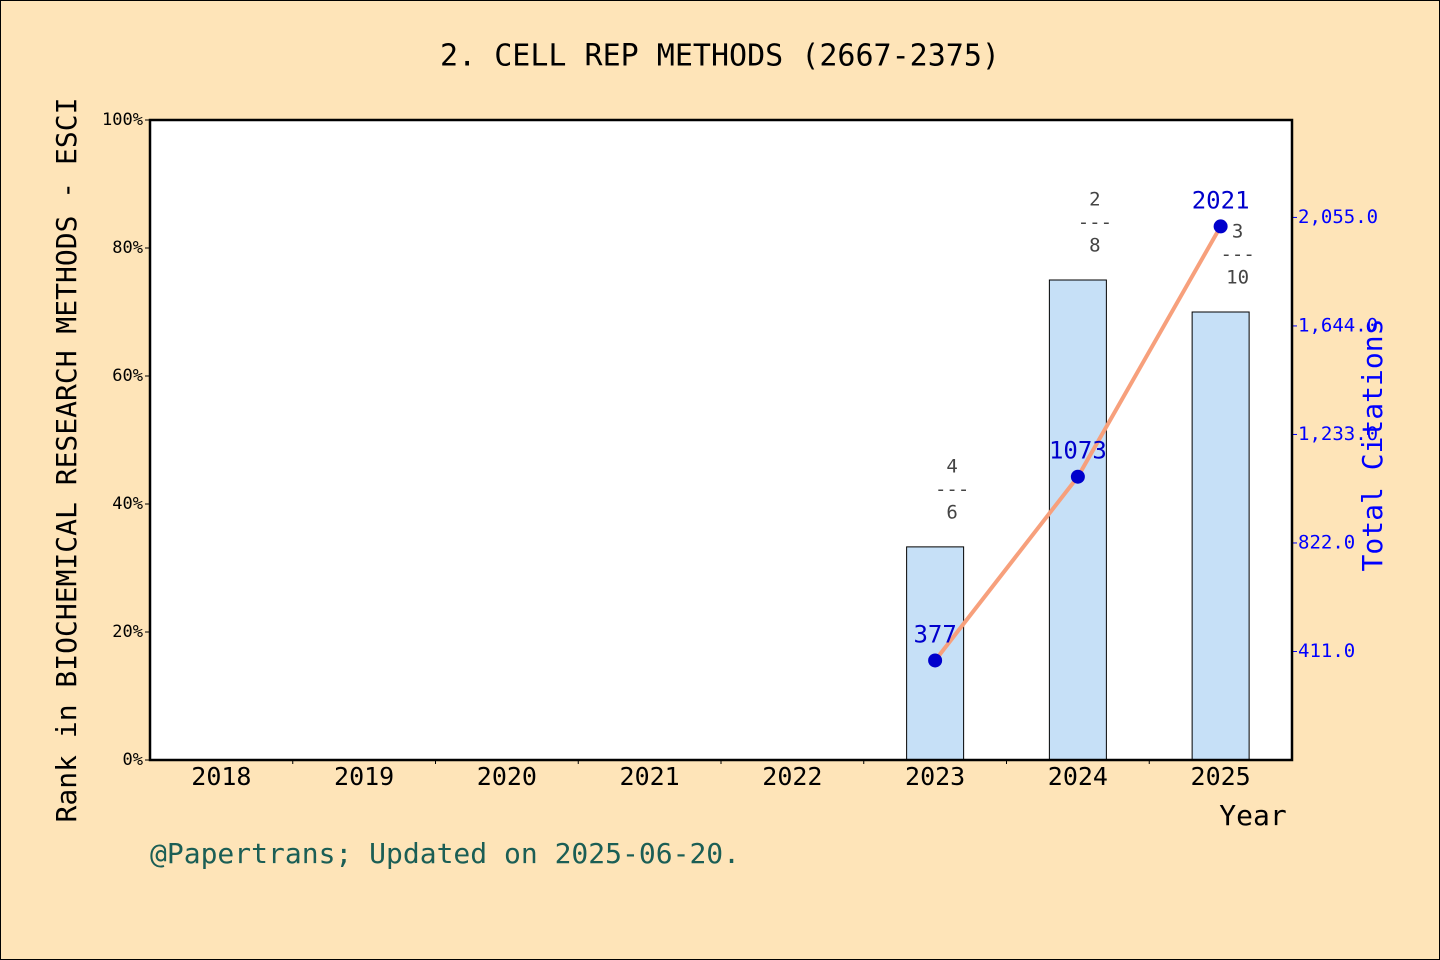 The width and height of the screenshot is (1440, 960). What do you see at coordinates (364, 776) in the screenshot?
I see `x-tick-label: 2019` at bounding box center [364, 776].